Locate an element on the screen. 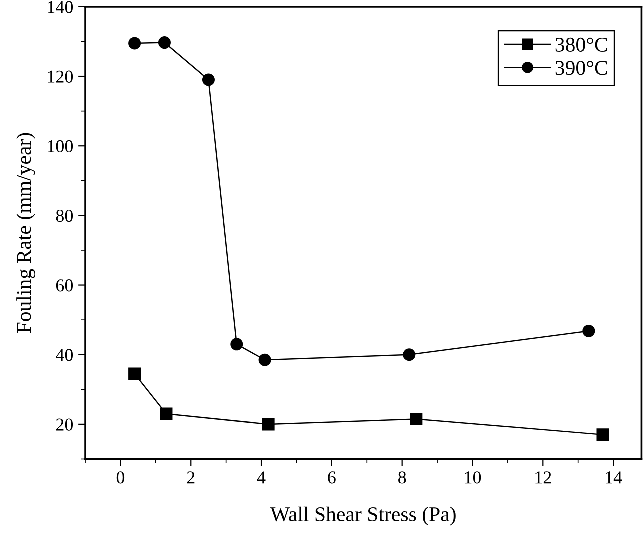  y-axis-title: Fouling Rate (mm/year) is located at coordinates (26, 233).